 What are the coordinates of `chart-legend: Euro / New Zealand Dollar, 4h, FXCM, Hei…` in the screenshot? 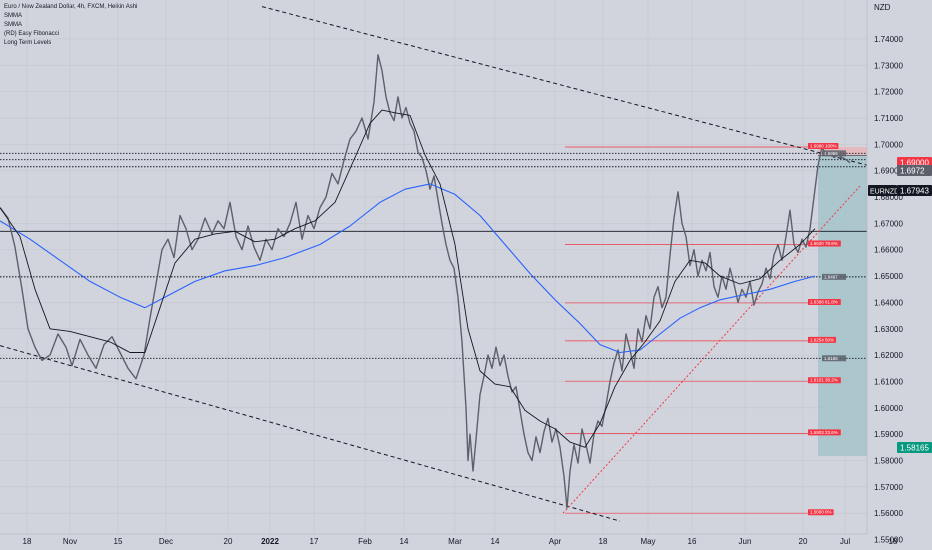 It's located at (70, 25).